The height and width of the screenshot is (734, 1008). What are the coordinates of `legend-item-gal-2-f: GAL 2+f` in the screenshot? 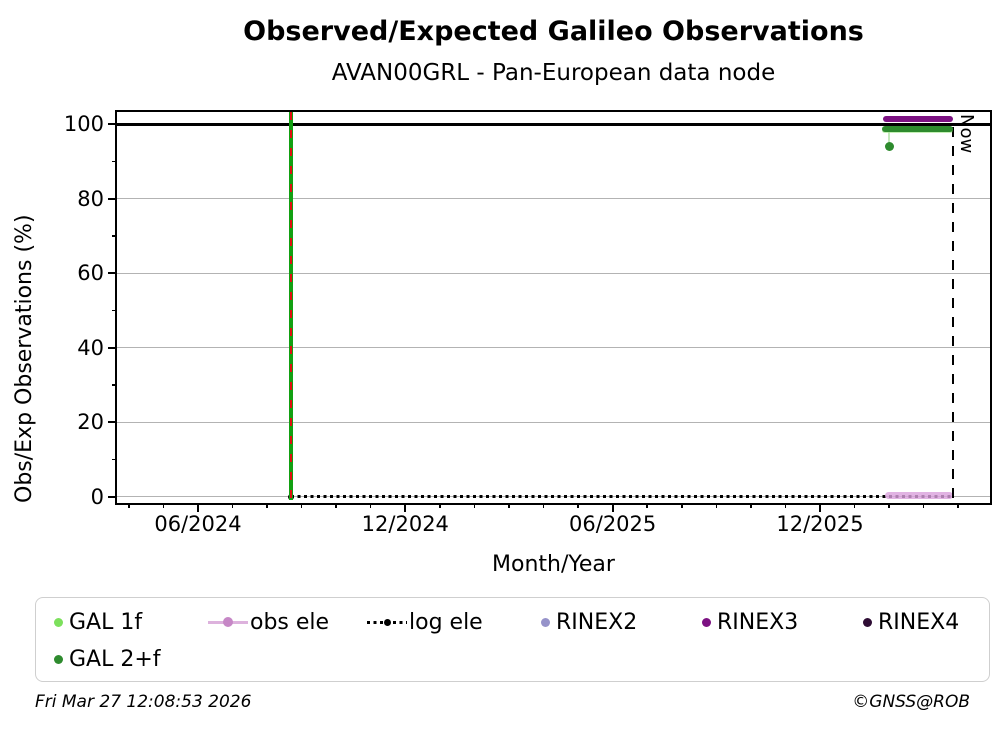 It's located at (105, 659).